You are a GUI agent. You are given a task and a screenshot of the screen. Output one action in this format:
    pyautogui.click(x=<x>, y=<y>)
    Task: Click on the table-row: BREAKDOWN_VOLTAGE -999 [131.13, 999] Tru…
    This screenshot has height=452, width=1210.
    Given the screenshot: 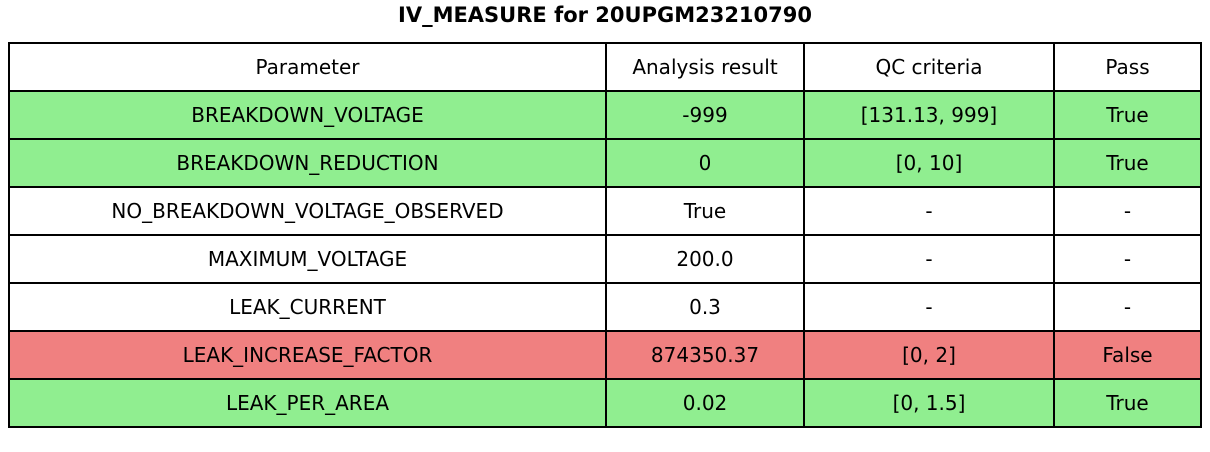 What is the action you would take?
    pyautogui.click(x=605, y=115)
    